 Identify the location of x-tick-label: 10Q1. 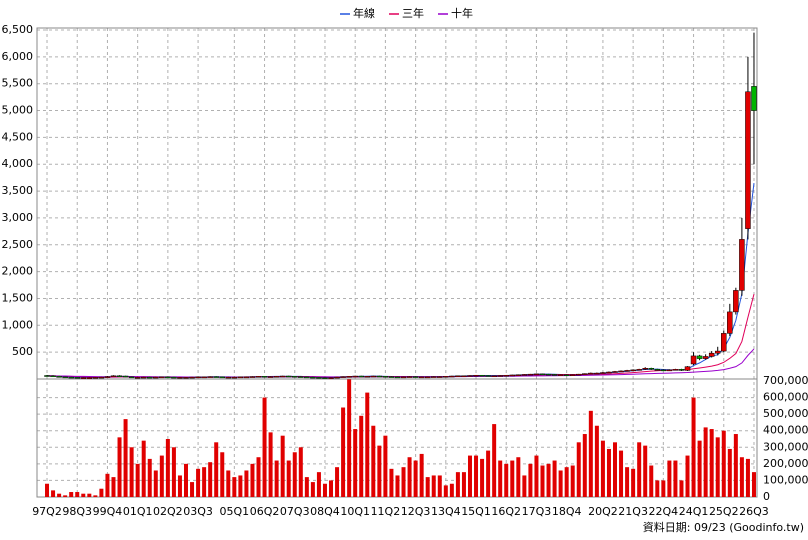
(355, 511).